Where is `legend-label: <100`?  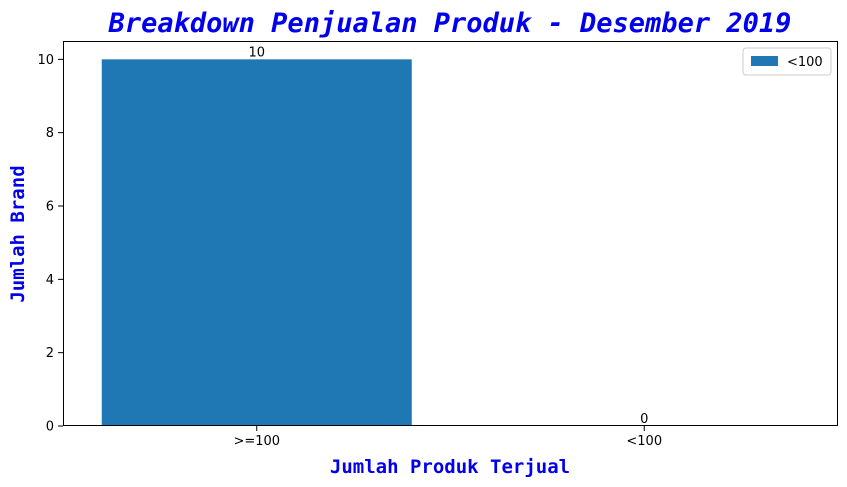 legend-label: <100 is located at coordinates (805, 62).